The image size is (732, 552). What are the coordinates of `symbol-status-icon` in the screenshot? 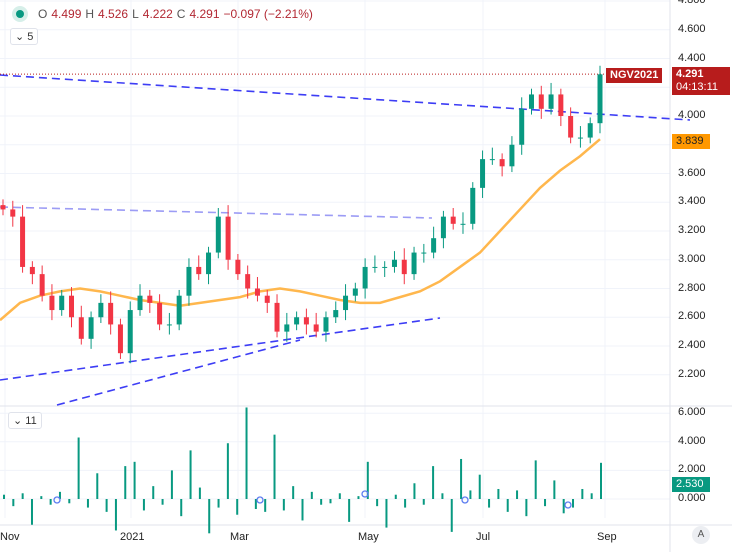 It's located at (20, 14).